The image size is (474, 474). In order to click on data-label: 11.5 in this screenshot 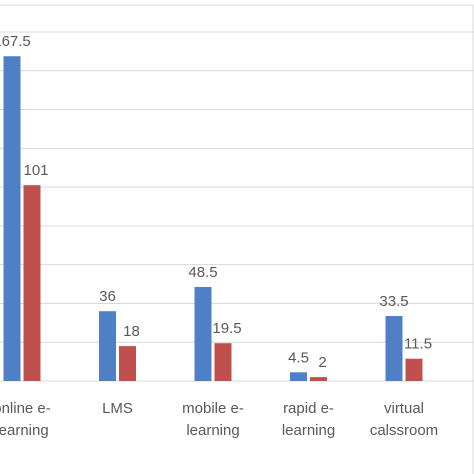, I will do `click(418, 344)`.